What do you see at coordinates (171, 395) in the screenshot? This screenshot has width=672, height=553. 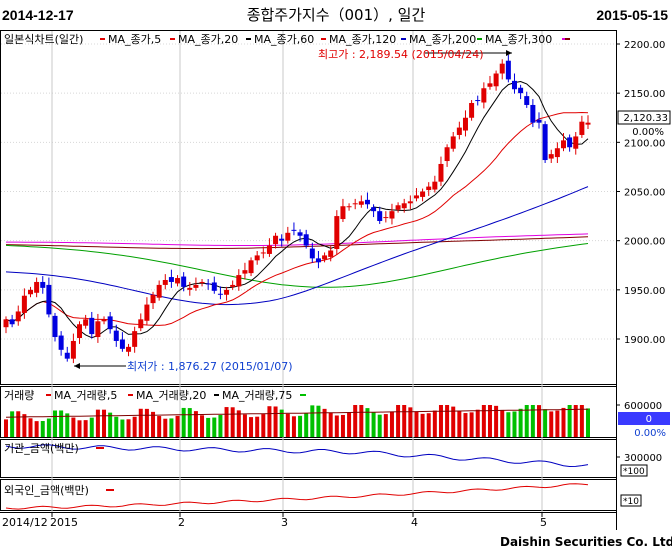 I see `volume-legend-item: MA_거래량,20` at bounding box center [171, 395].